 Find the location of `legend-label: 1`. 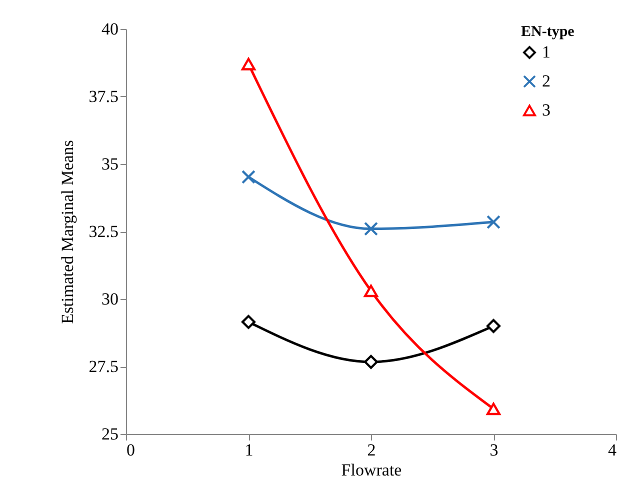

legend-label: 1 is located at coordinates (546, 52).